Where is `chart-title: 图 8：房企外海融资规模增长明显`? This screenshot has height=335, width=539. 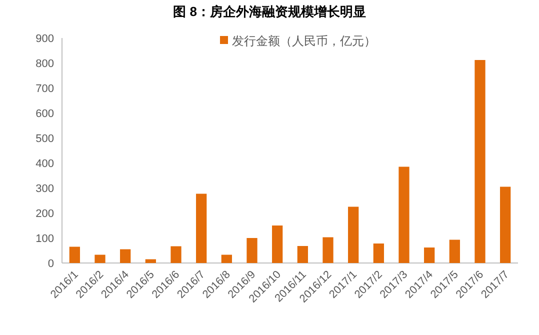
chart-title: 图 8：房企外海融资规模增长明显 is located at coordinates (269, 11).